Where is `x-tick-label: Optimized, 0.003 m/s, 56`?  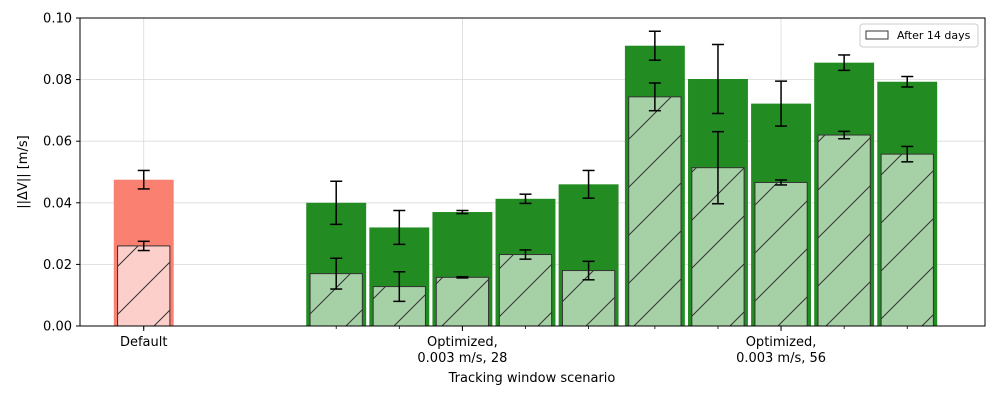 x-tick-label: Optimized, 0.003 m/s, 56 is located at coordinates (781, 350).